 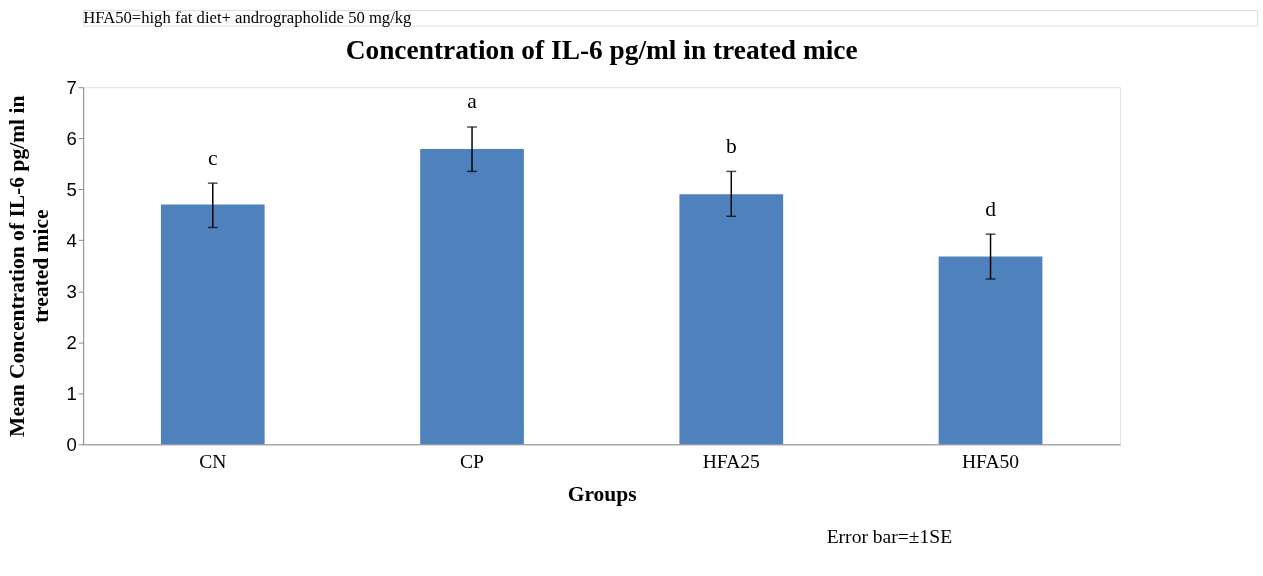 What do you see at coordinates (247, 17) in the screenshot?
I see `text: HFA50=high fat diet+ andrographolide 50 mg/kg` at bounding box center [247, 17].